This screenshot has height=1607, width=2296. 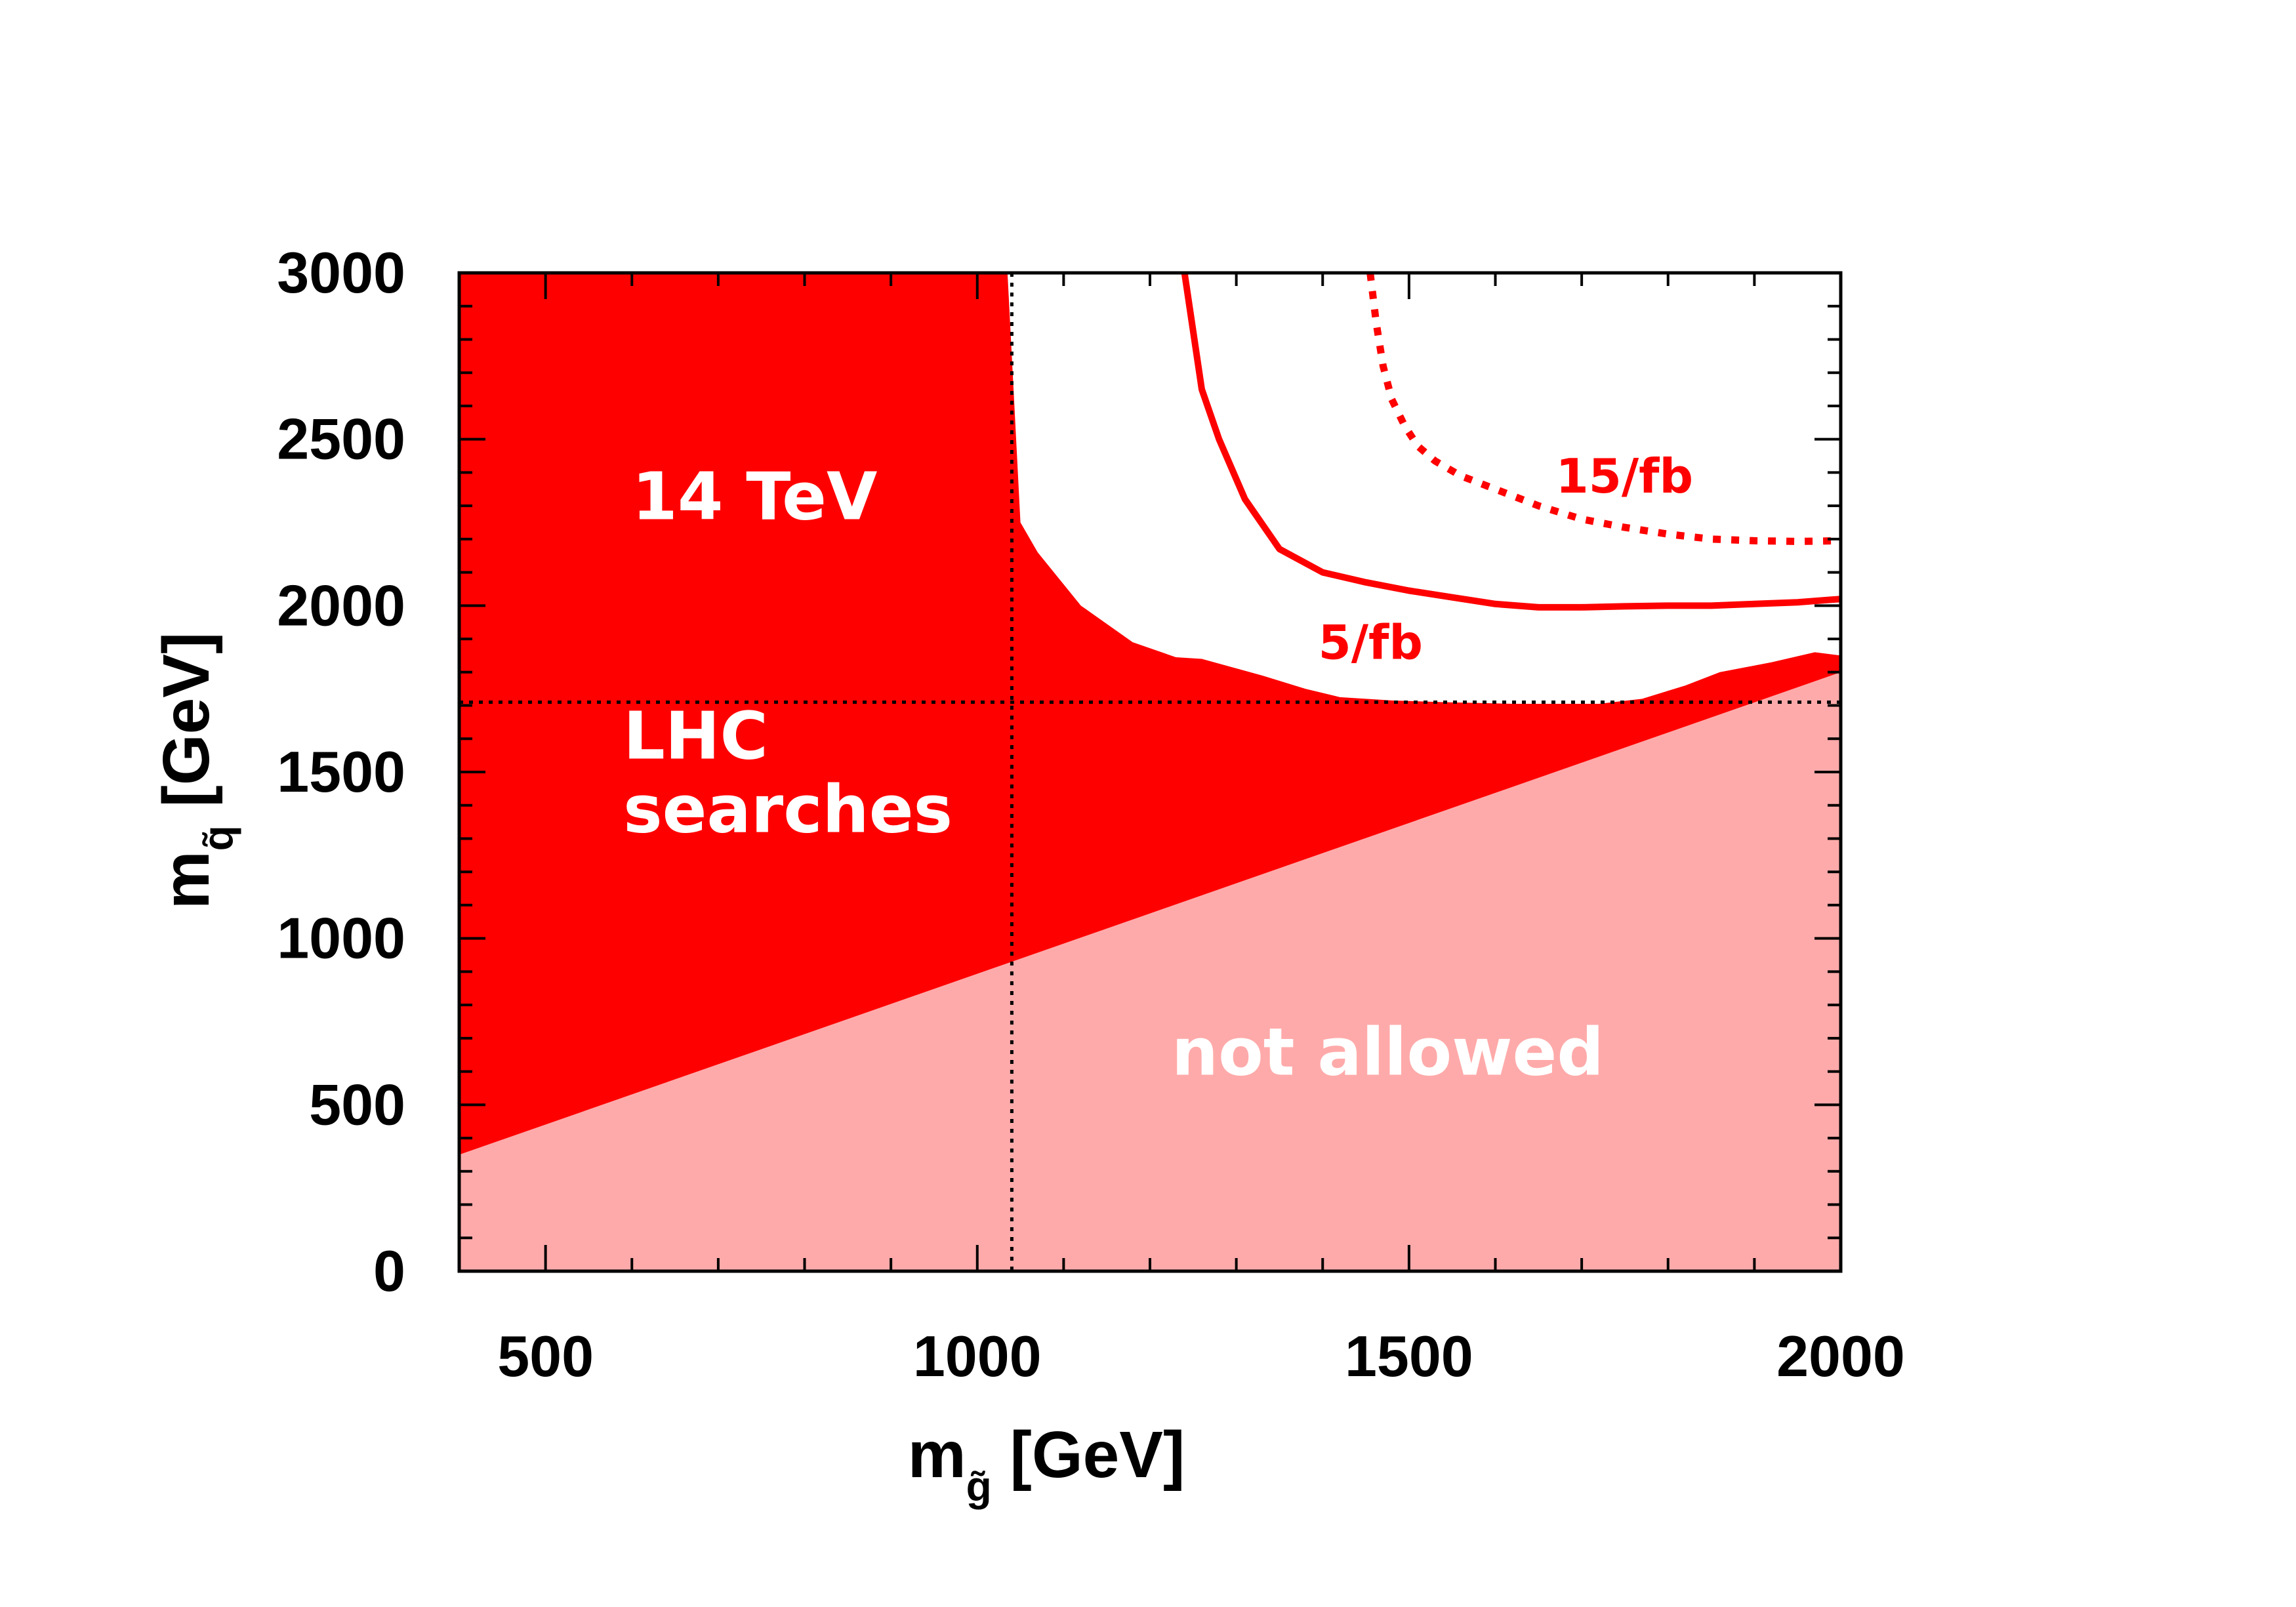 I want to click on annotation-lhc: LHC, so click(x=695, y=736).